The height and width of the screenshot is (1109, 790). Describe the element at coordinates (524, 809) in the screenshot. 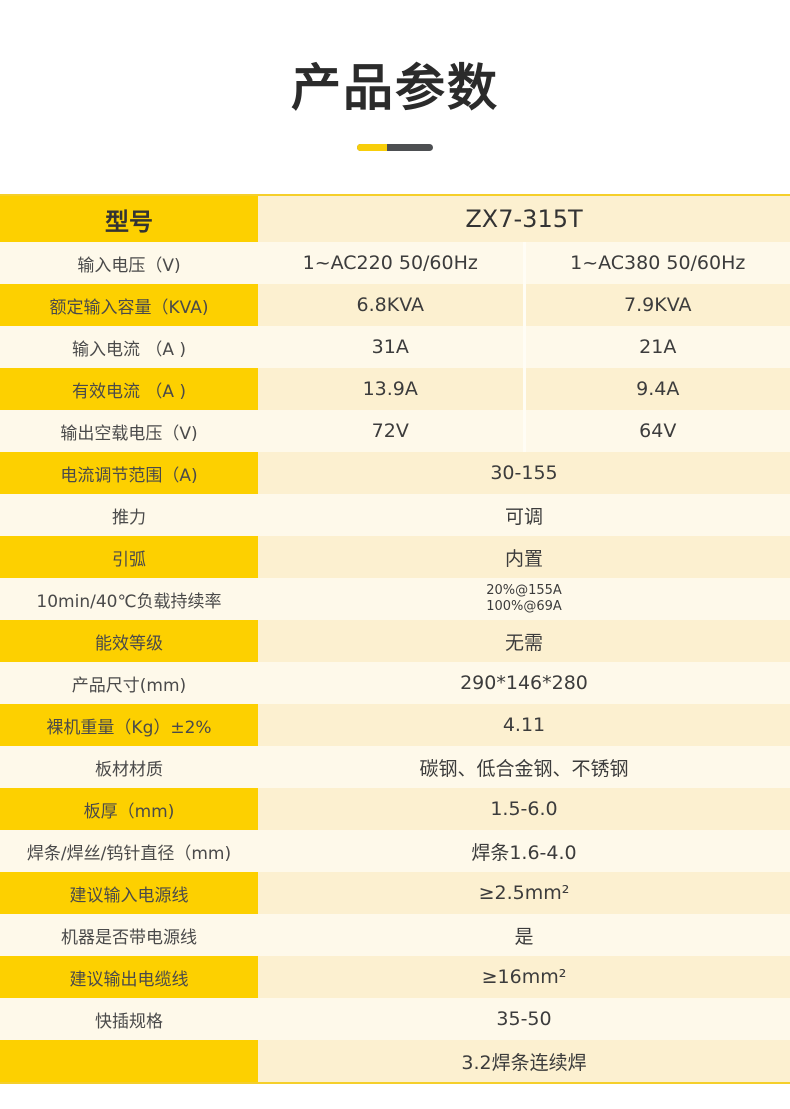

I see `row-value: 1.5-6.0` at that location.